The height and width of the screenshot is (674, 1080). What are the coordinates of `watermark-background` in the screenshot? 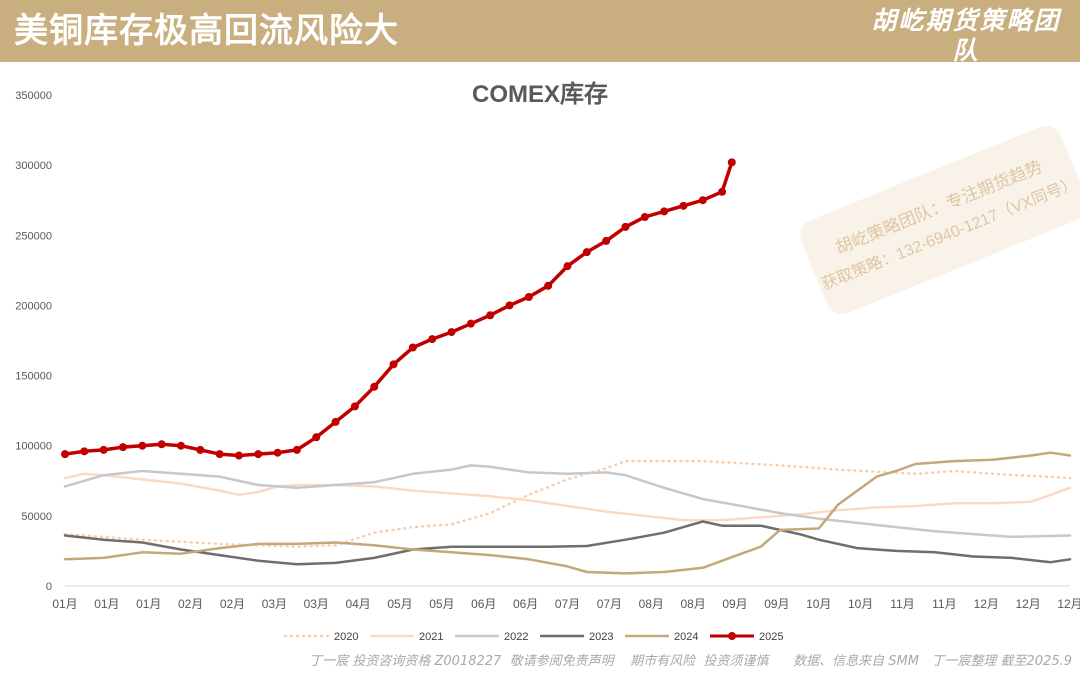 It's located at (940, 220).